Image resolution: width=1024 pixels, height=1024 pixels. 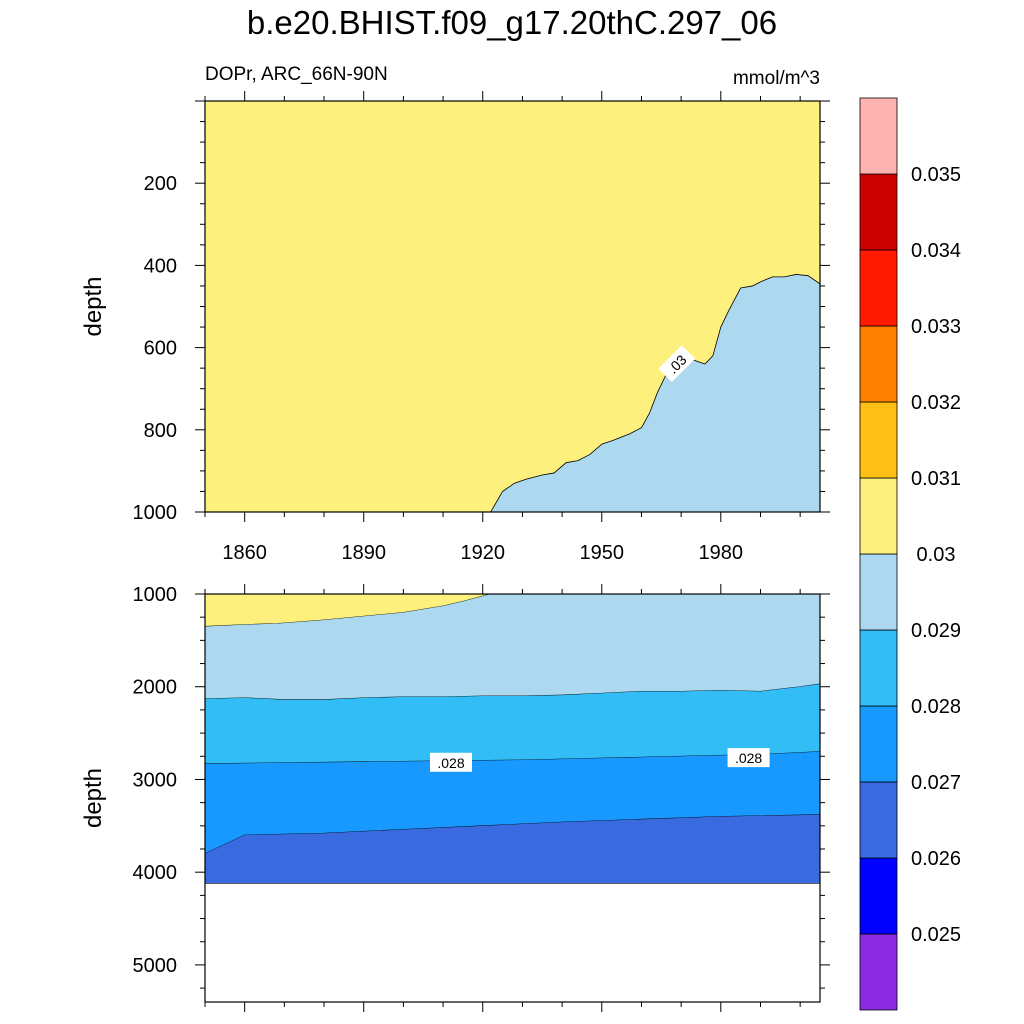 What do you see at coordinates (512, 723) in the screenshot?
I see `bottom-band-0.028-0.029` at bounding box center [512, 723].